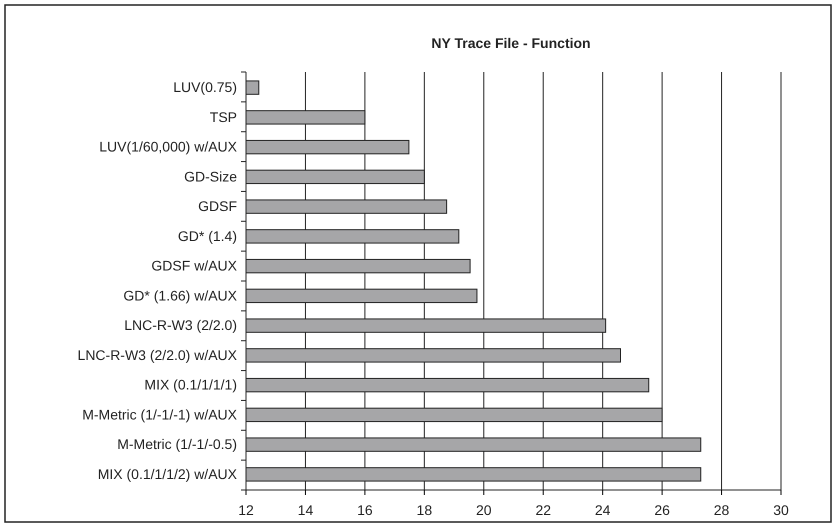  What do you see at coordinates (168, 146) in the screenshot?
I see `y-tick-label: LUV(1/60,000) w/AUX` at bounding box center [168, 146].